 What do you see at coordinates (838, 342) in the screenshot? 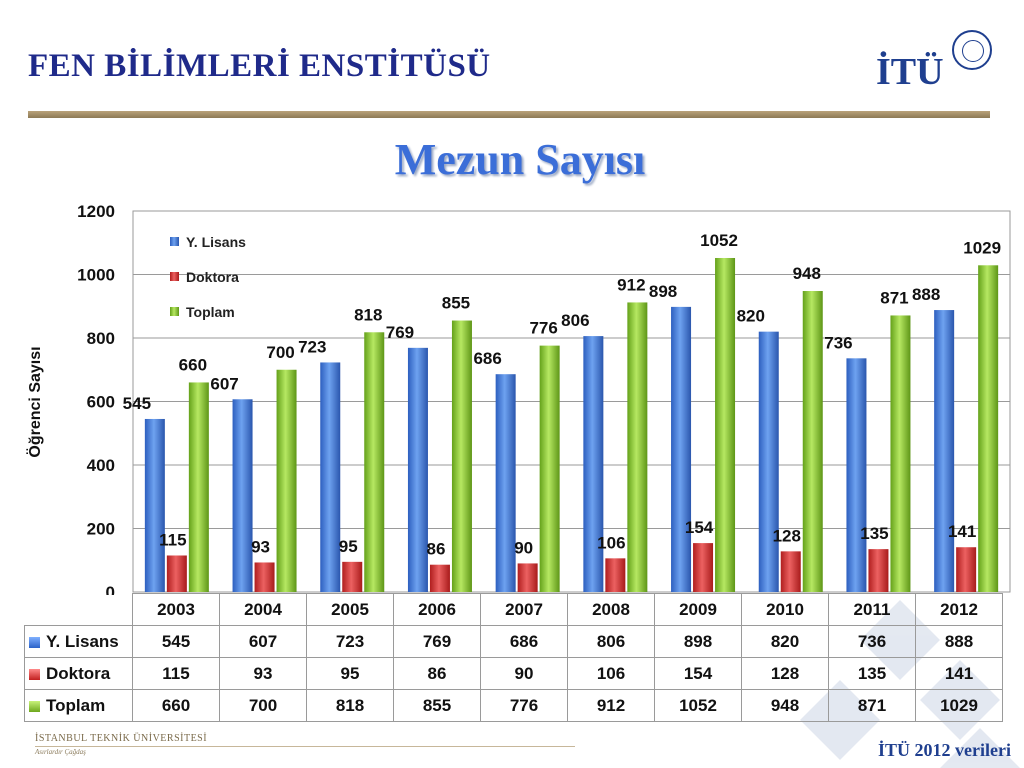
I see `data-label-ylisans-2011: 736` at bounding box center [838, 342].